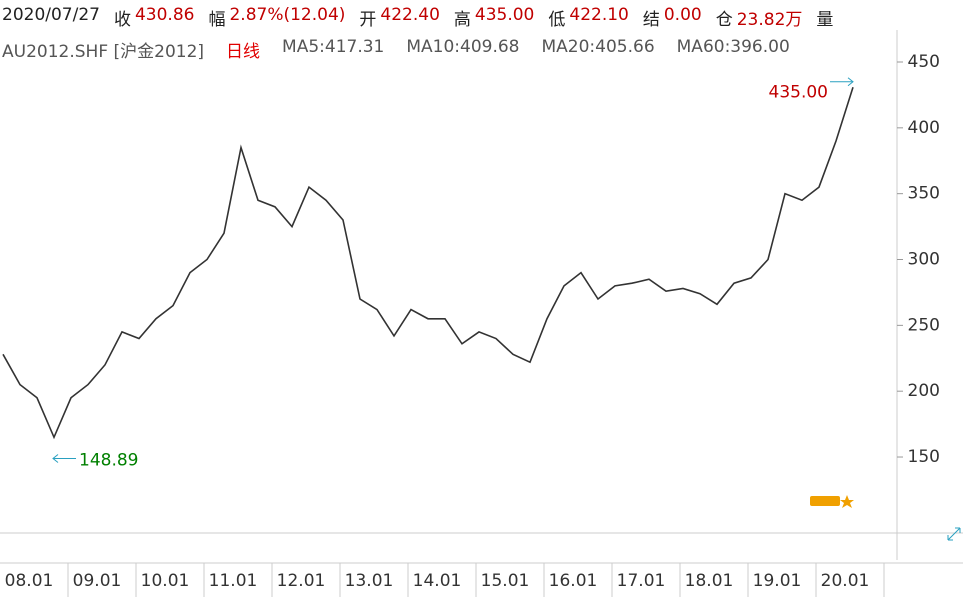 This screenshot has width=963, height=597. What do you see at coordinates (165, 581) in the screenshot?
I see `x-tick-label: 10.01` at bounding box center [165, 581].